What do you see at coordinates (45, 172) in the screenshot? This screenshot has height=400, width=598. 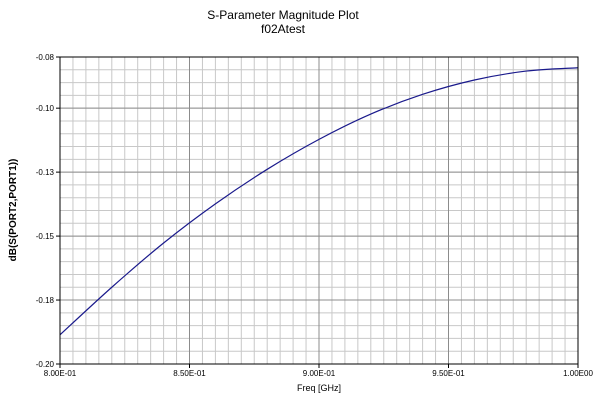 I see `y-tick-label: -0.13` at bounding box center [45, 172].